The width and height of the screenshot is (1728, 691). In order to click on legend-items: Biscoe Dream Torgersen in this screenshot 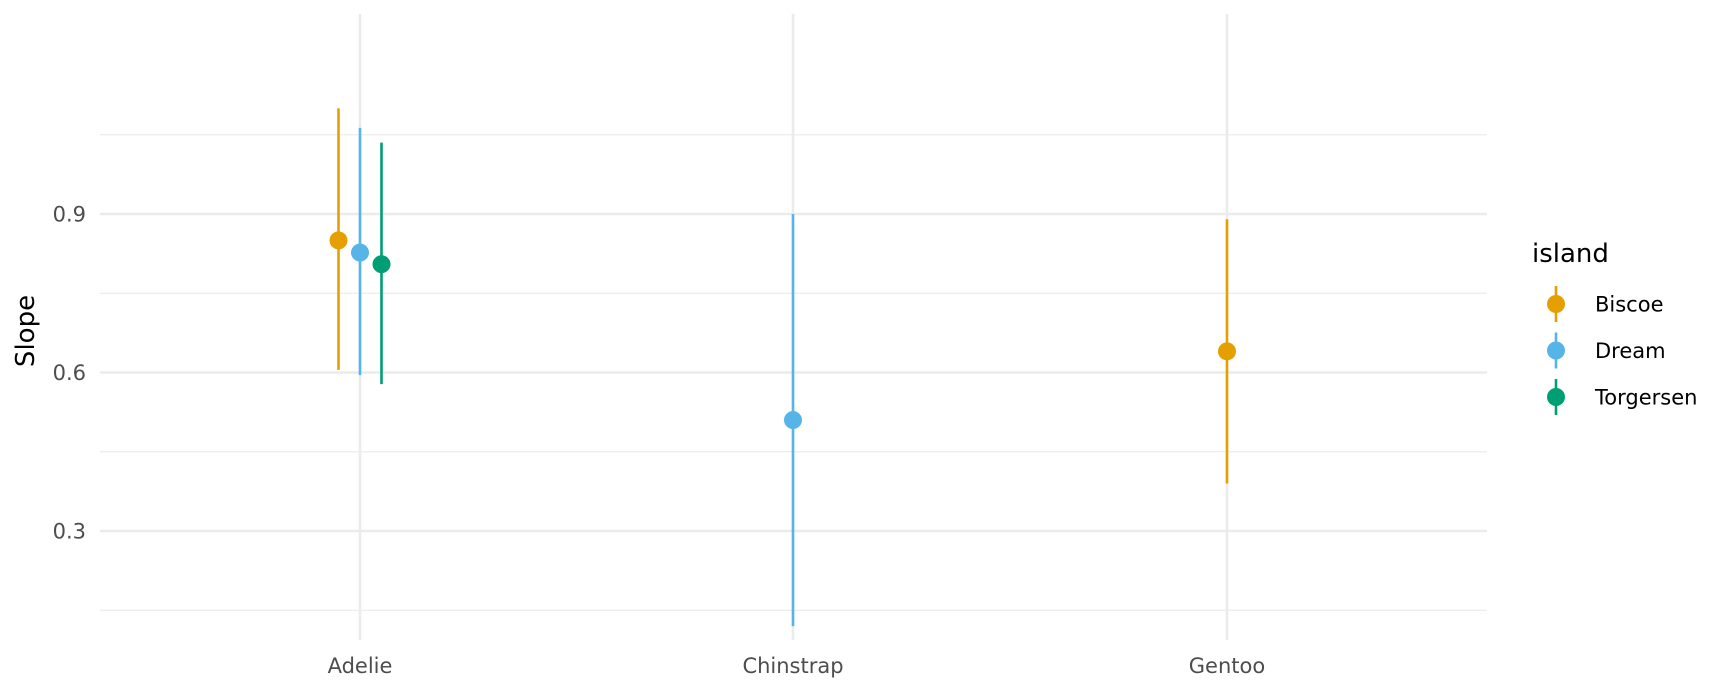, I will do `click(1622, 350)`.